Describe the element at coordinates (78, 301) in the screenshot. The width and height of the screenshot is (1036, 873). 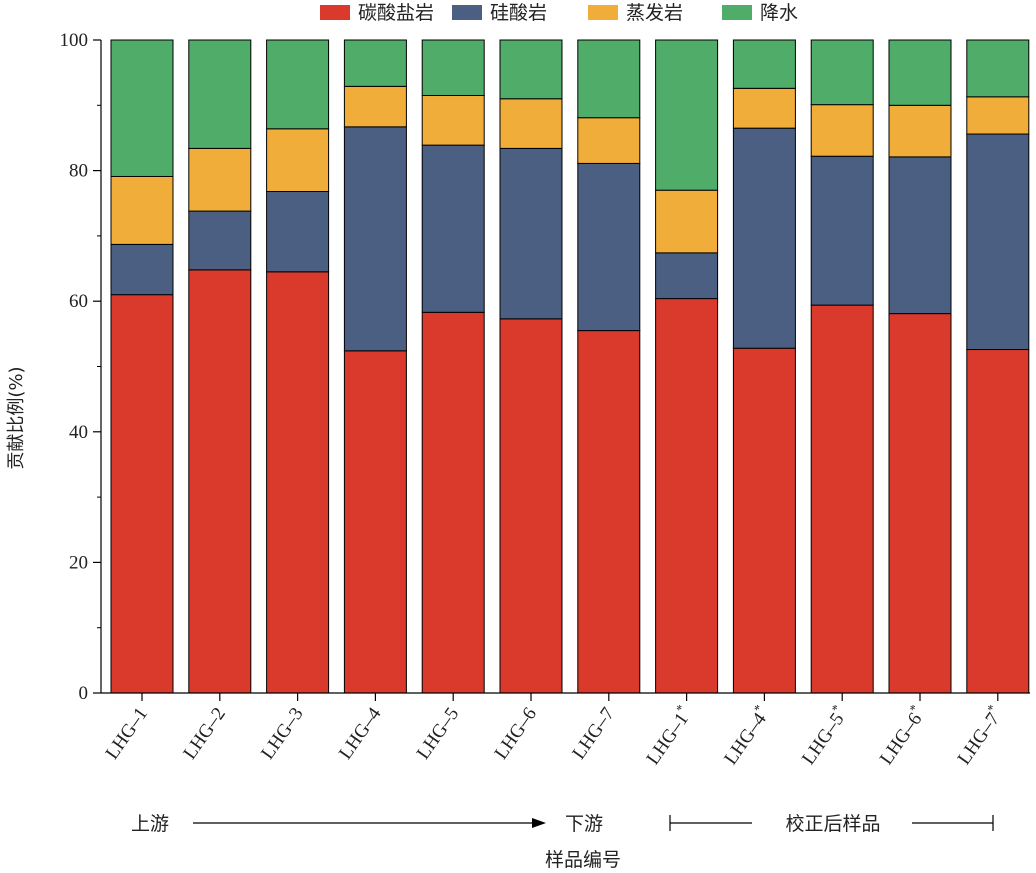
I see `y-tick-label: 60` at that location.